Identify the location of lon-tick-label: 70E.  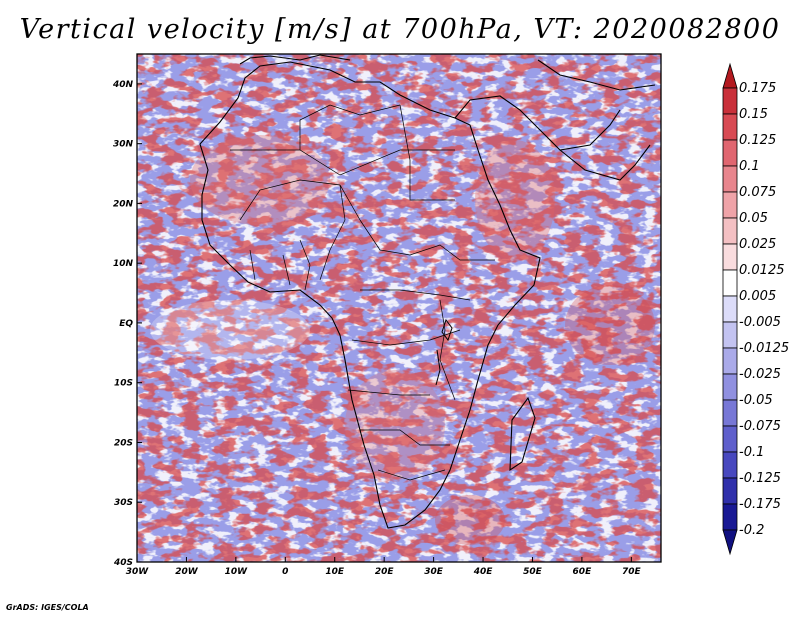
(632, 572).